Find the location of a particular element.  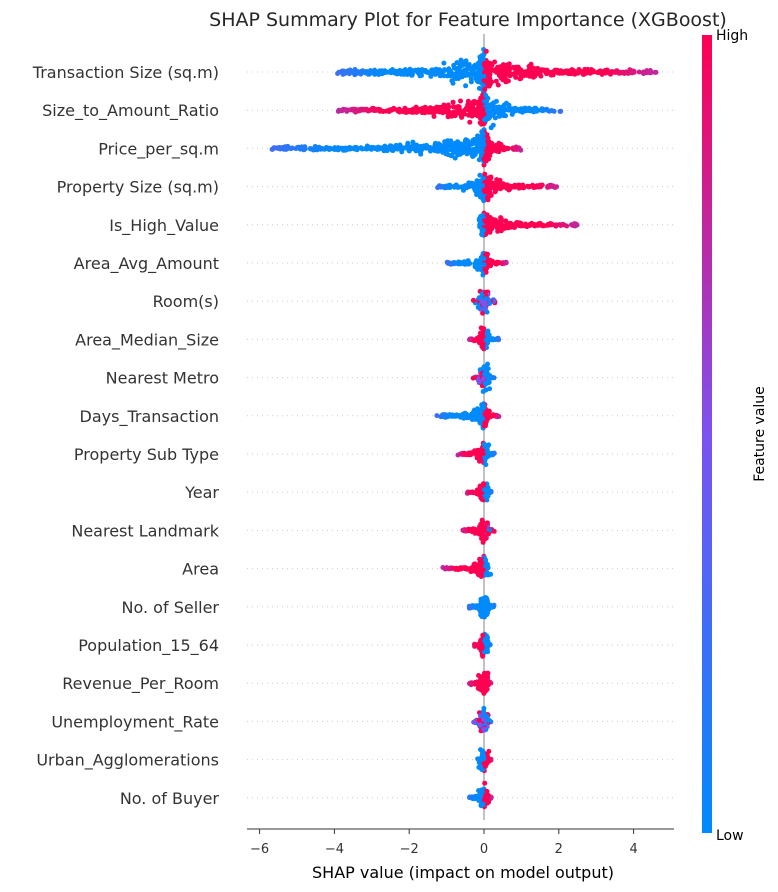

feature-label: Area_Median_Size is located at coordinates (147, 340).